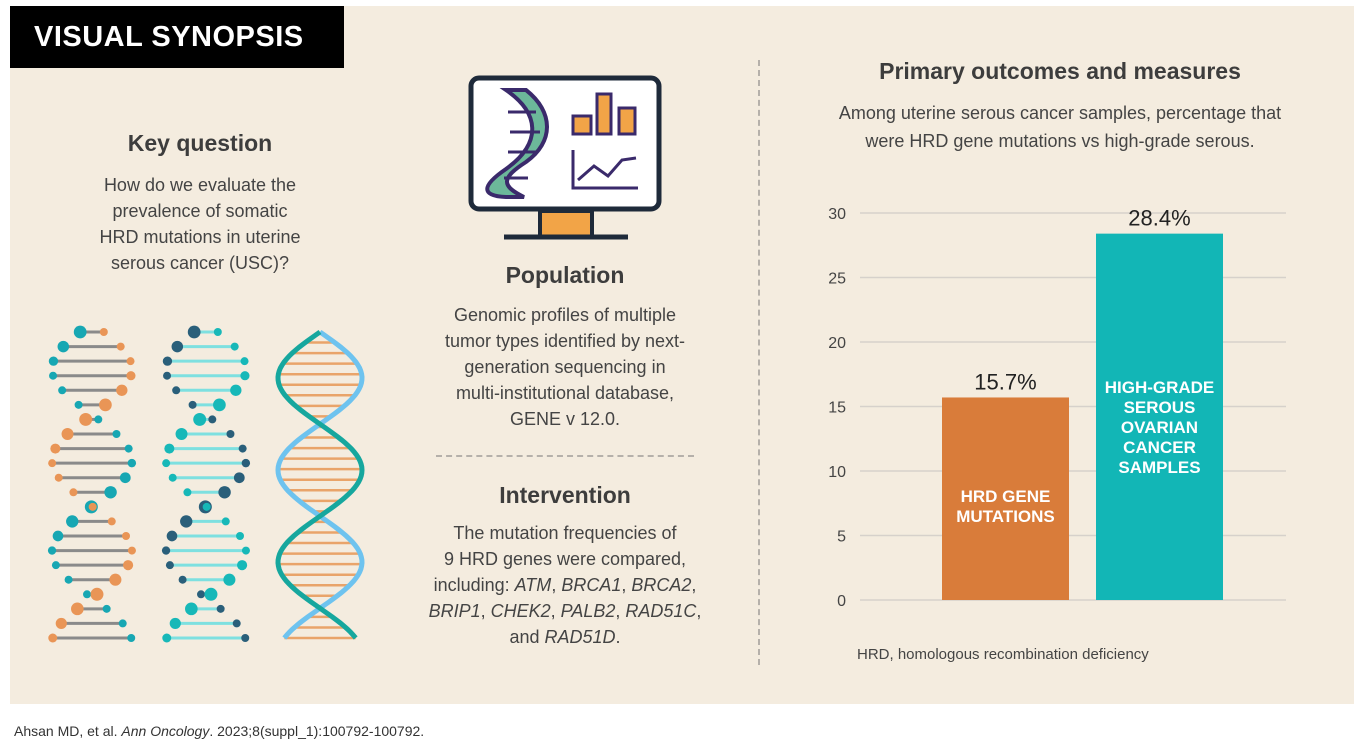  I want to click on intervention-end: ., so click(618, 637).